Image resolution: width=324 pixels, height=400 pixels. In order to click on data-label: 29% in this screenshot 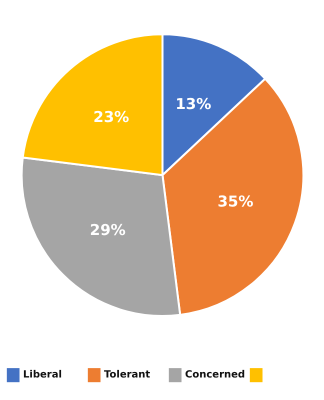, I will do `click(108, 229)`.